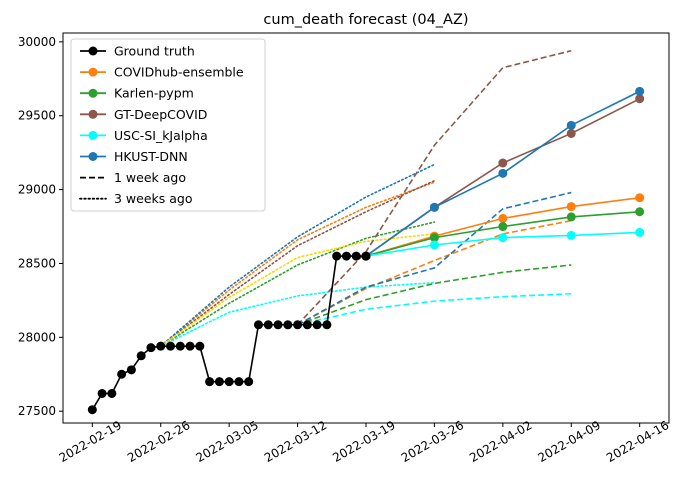 The height and width of the screenshot is (496, 688). Describe the element at coordinates (37, 190) in the screenshot. I see `y-tick-label: 29000` at that location.